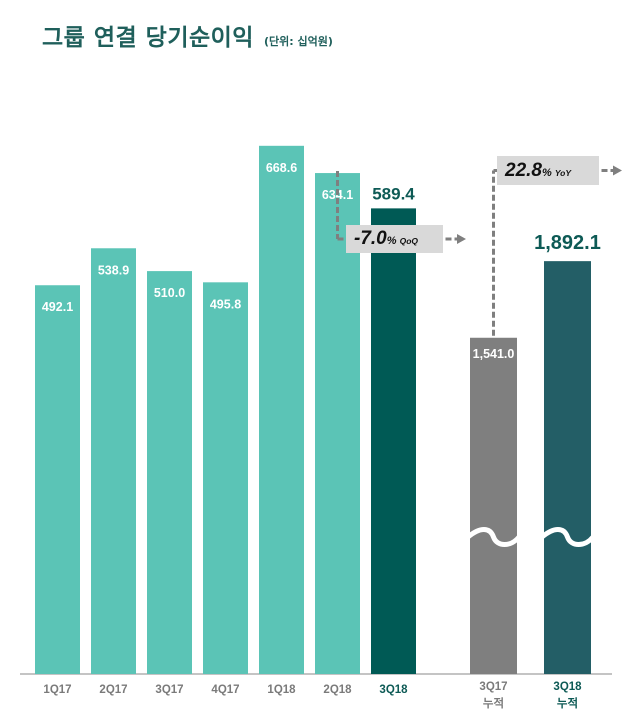 The width and height of the screenshot is (640, 723). What do you see at coordinates (225, 304) in the screenshot?
I see `value-label-4Q17: 495.8` at bounding box center [225, 304].